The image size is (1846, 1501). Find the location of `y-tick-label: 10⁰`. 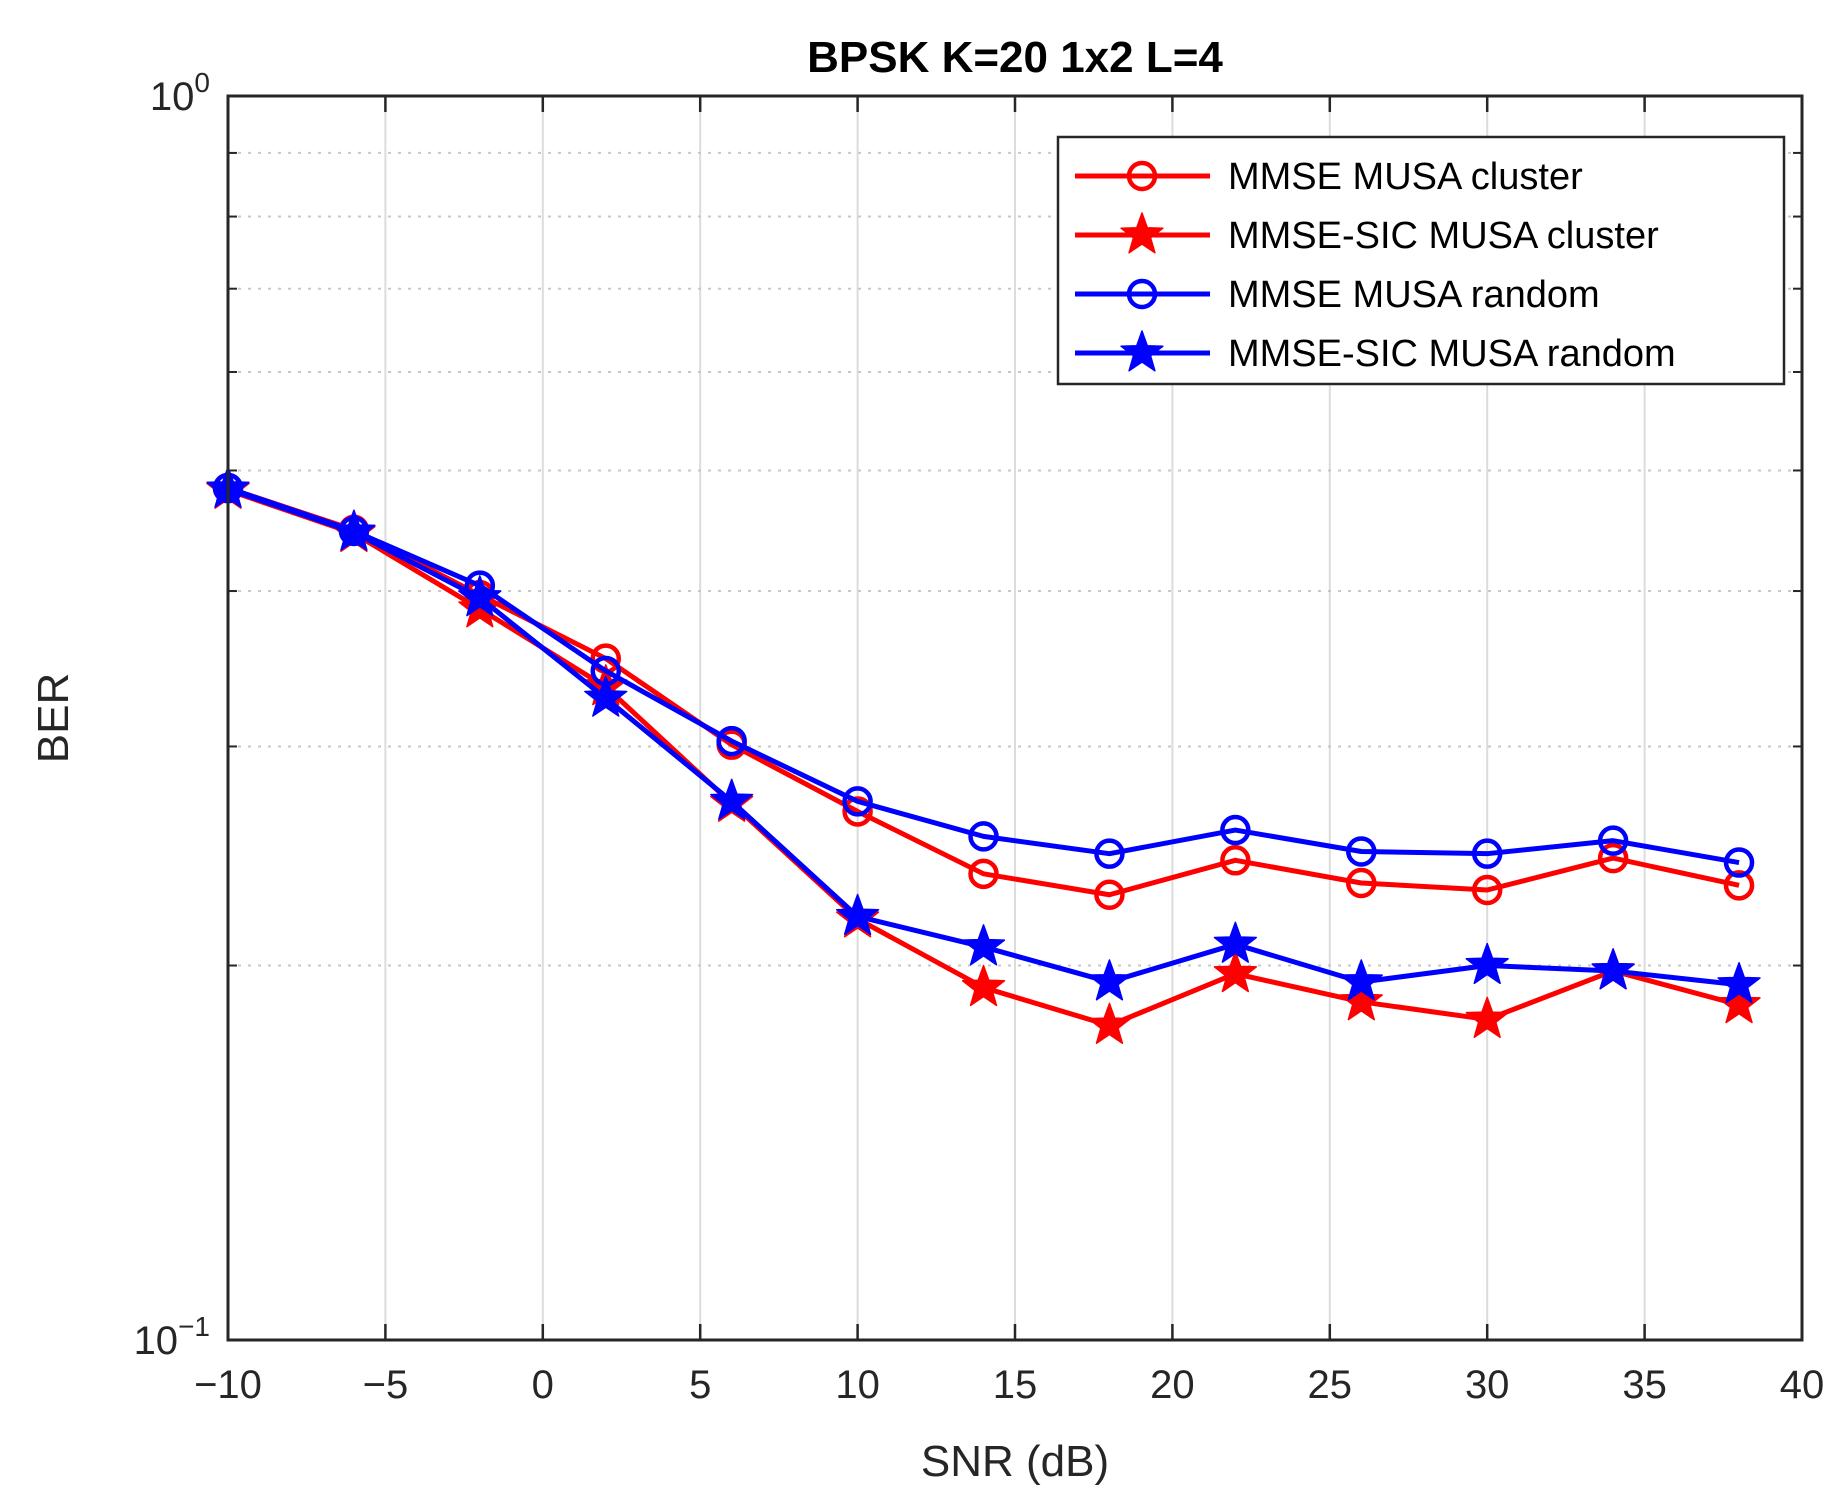

y-tick-label: 10⁰ is located at coordinates (180, 93).